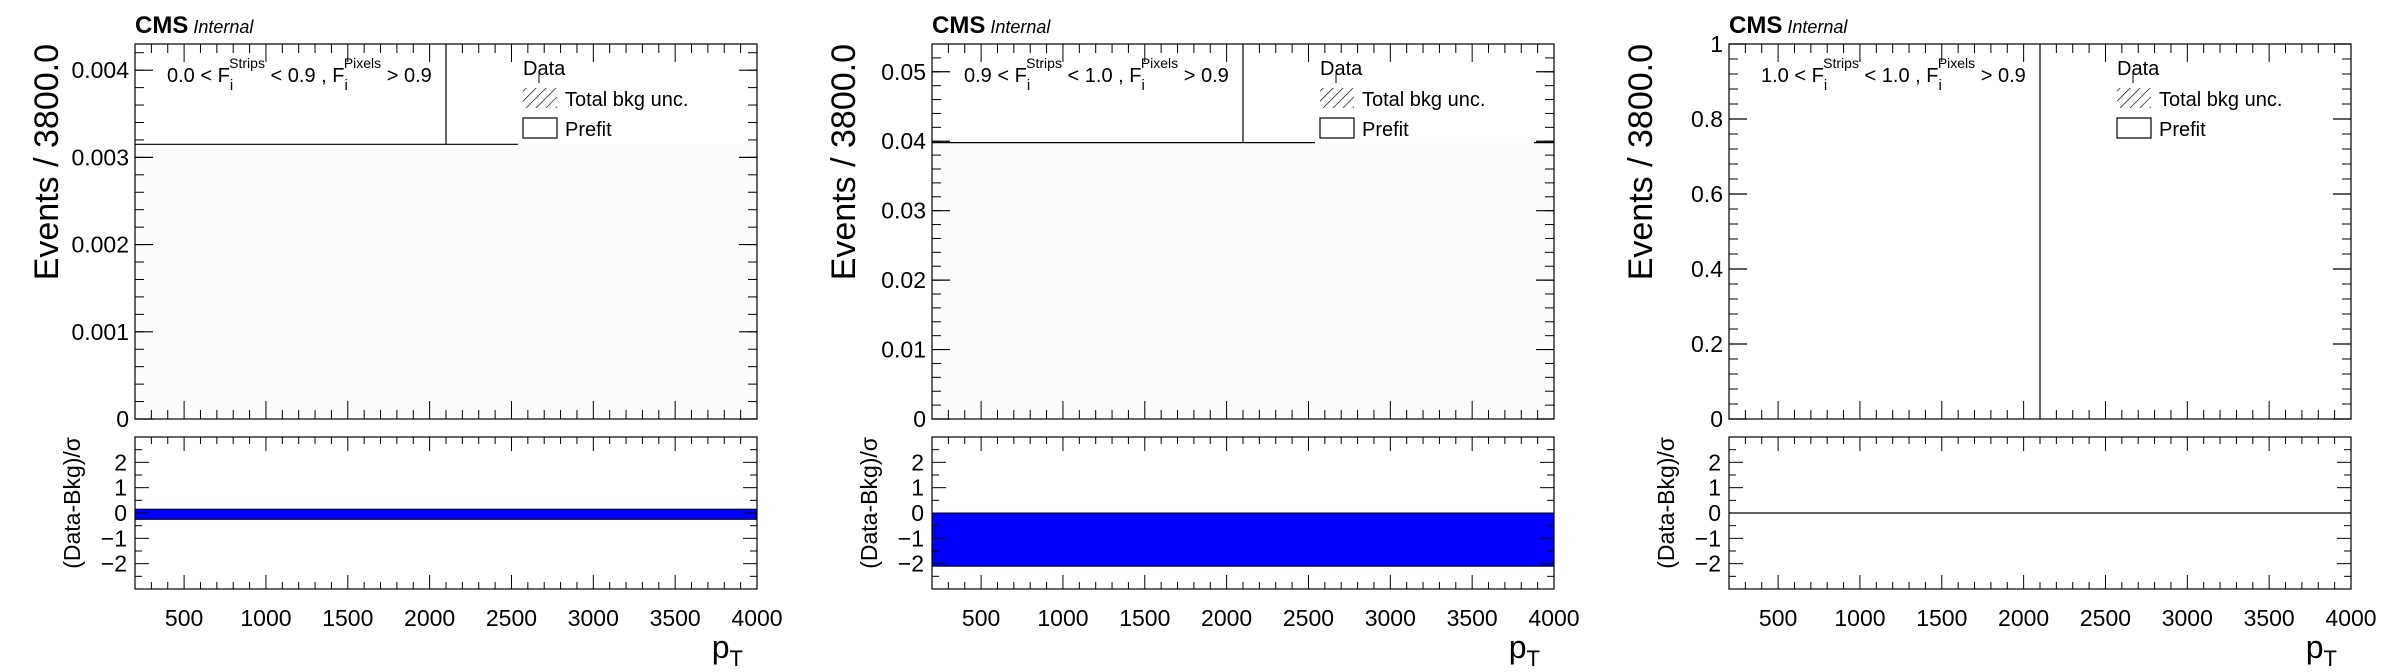 This screenshot has width=2388, height=672. What do you see at coordinates (299, 74) in the screenshot?
I see `region-label: 0.0 < FiStrips < 0.9 , FiPixels > 0.9` at bounding box center [299, 74].